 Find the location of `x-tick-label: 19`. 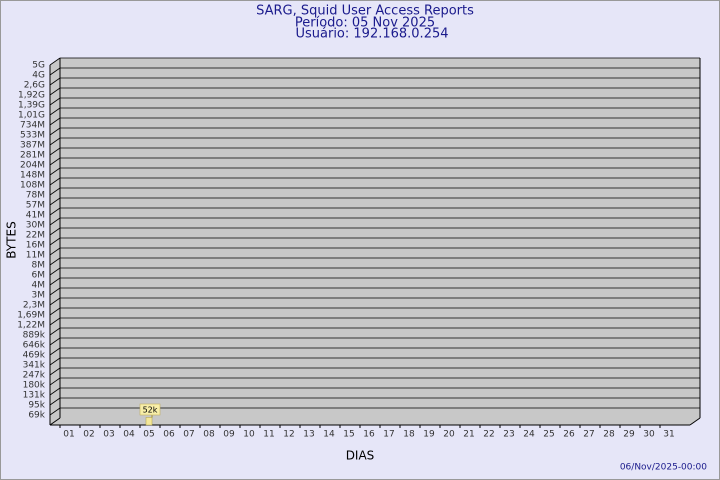

x-tick-label: 19 is located at coordinates (429, 435).